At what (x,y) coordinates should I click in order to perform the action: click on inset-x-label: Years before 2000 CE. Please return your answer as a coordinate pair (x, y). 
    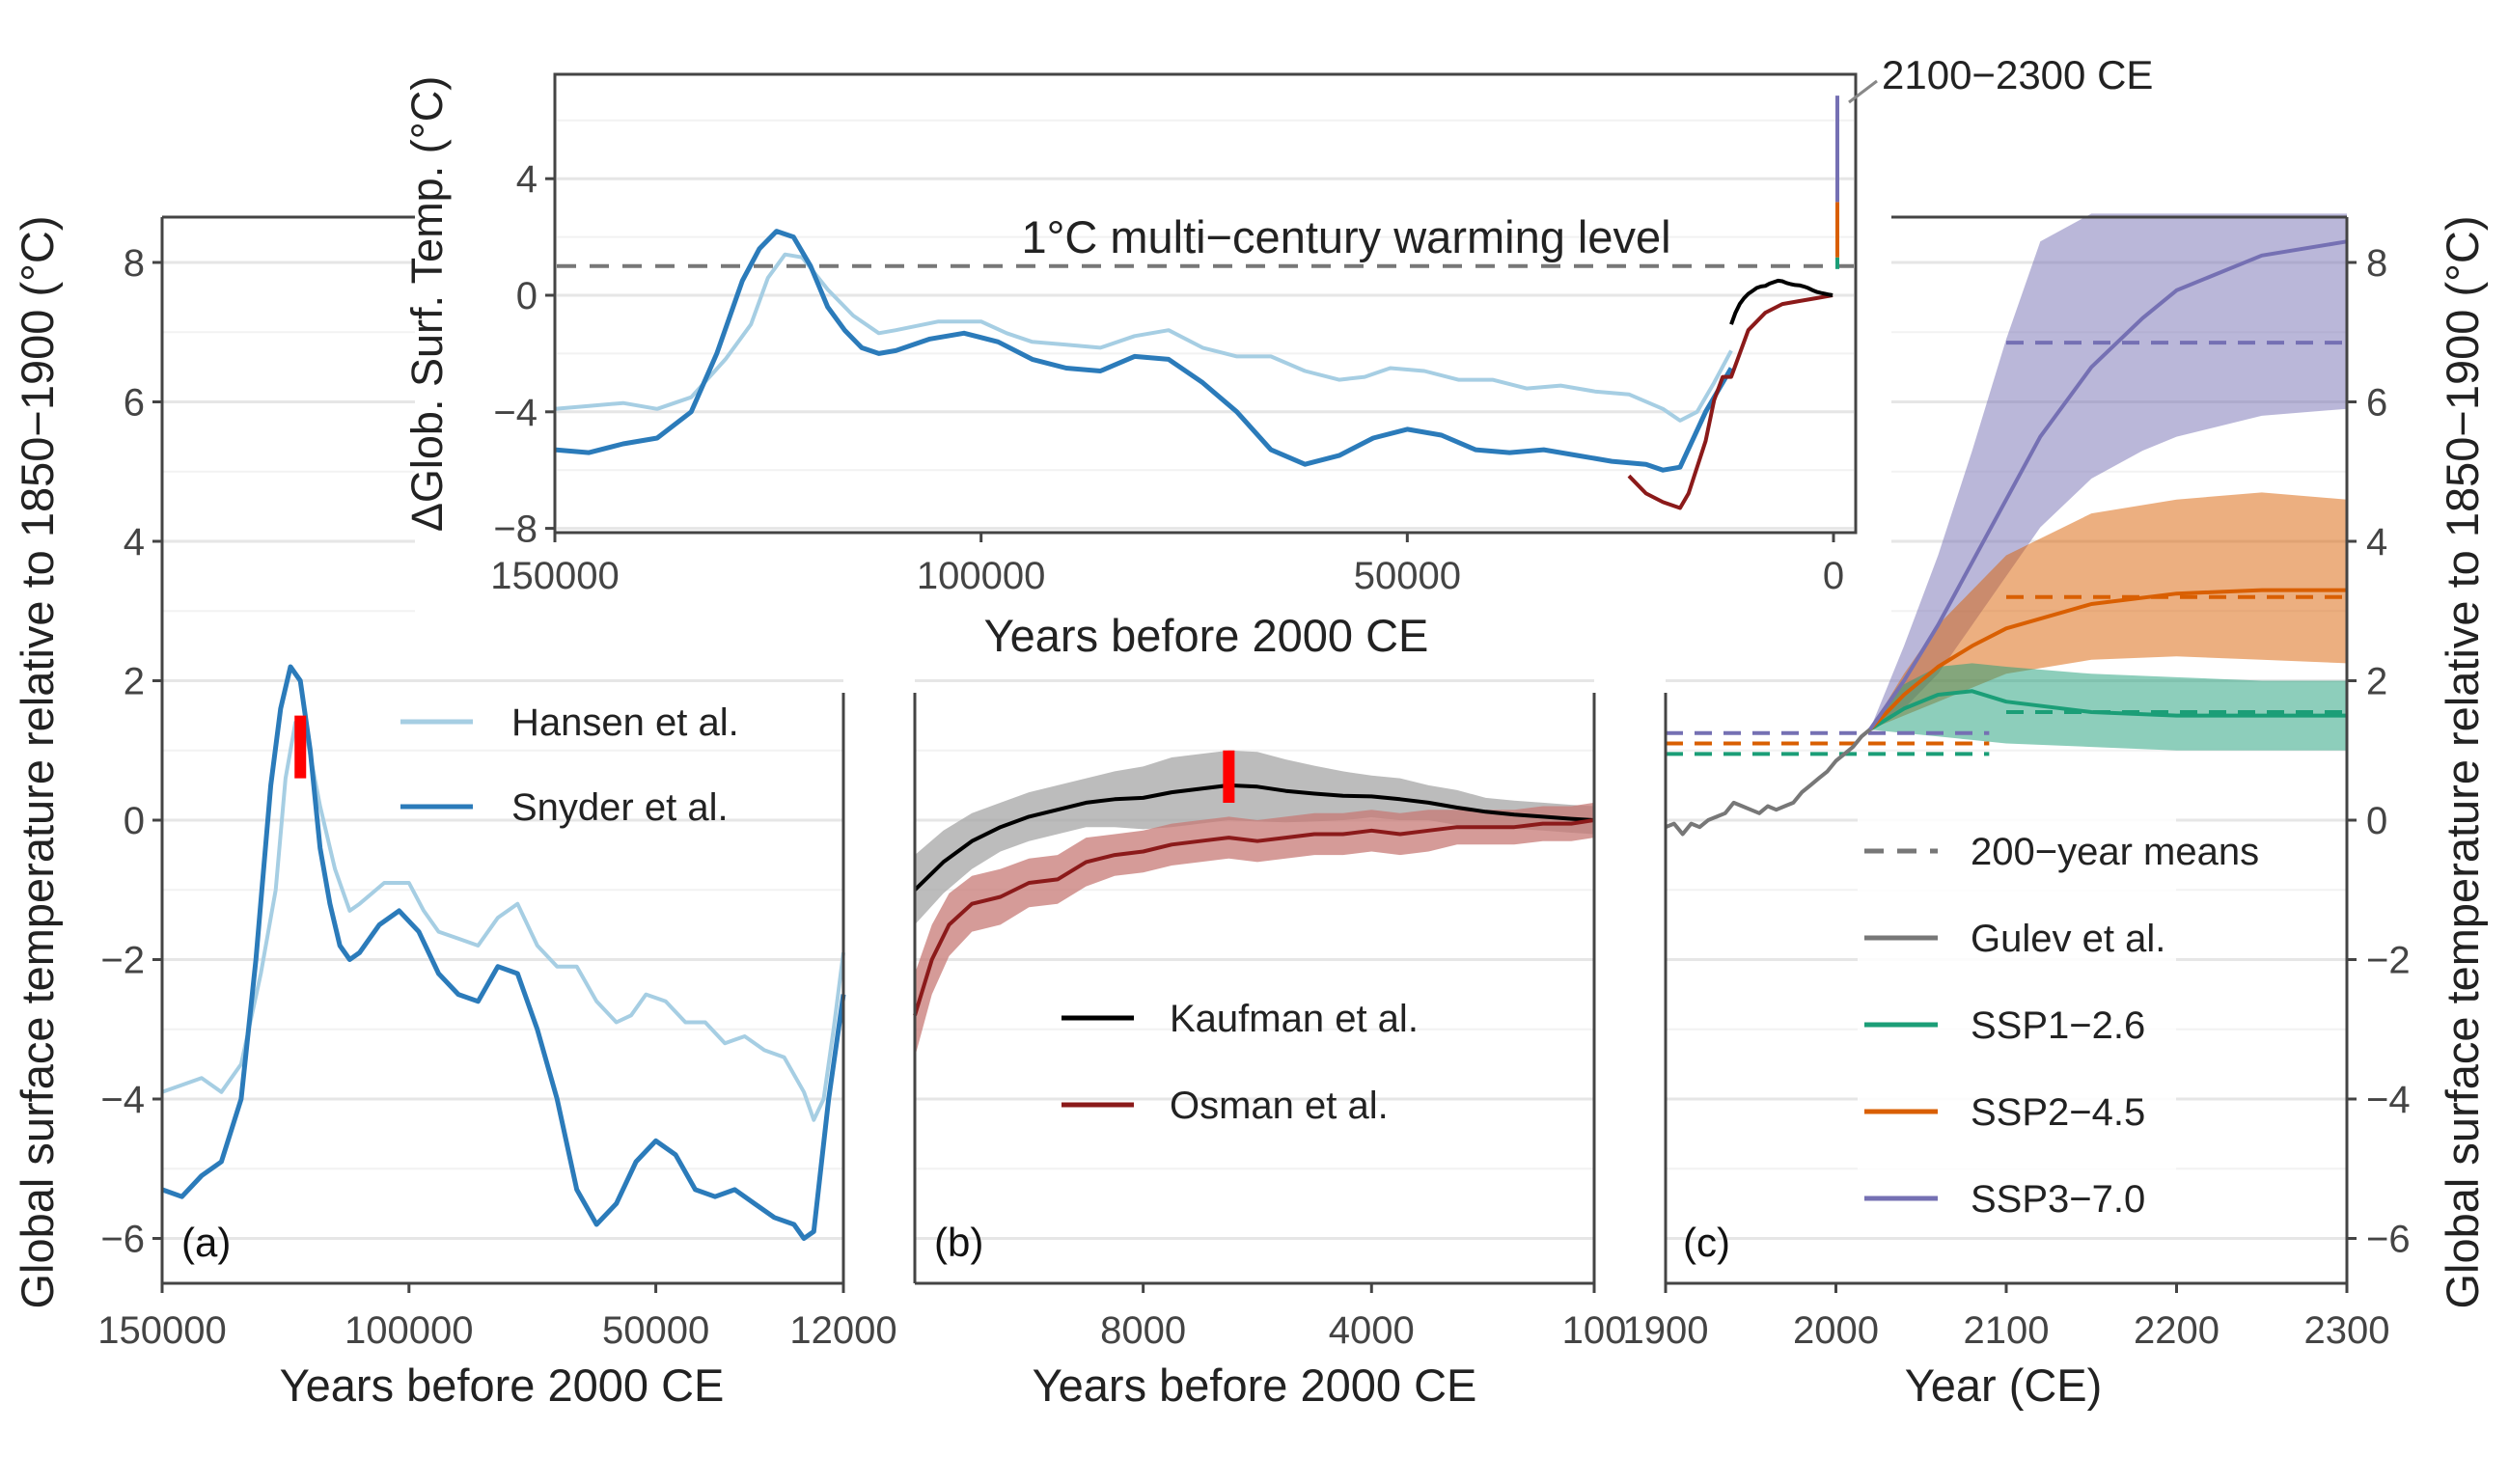
    Looking at the image, I should click on (1206, 635).